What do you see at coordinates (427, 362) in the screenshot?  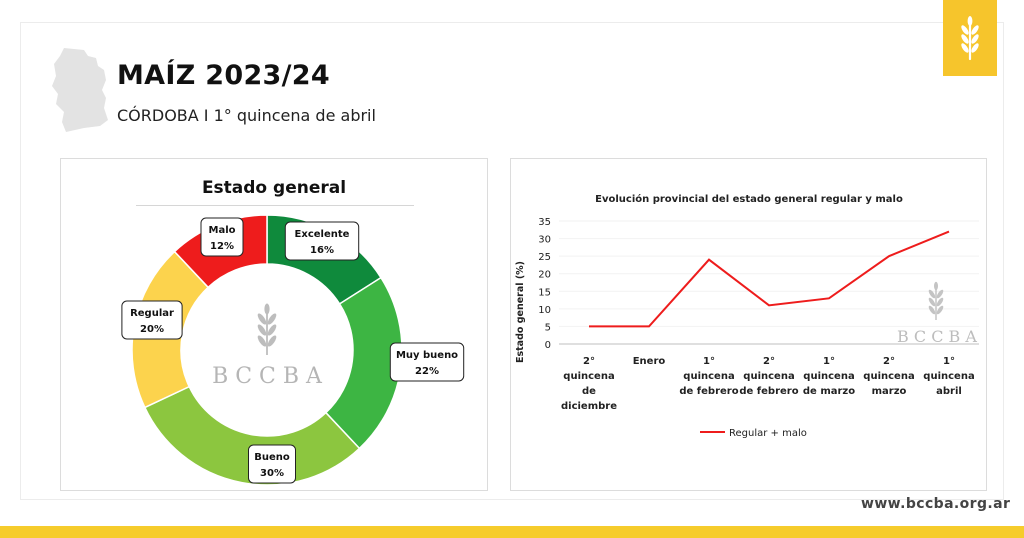 I see `data-label-muy-bueno: Muy bueno 22%` at bounding box center [427, 362].